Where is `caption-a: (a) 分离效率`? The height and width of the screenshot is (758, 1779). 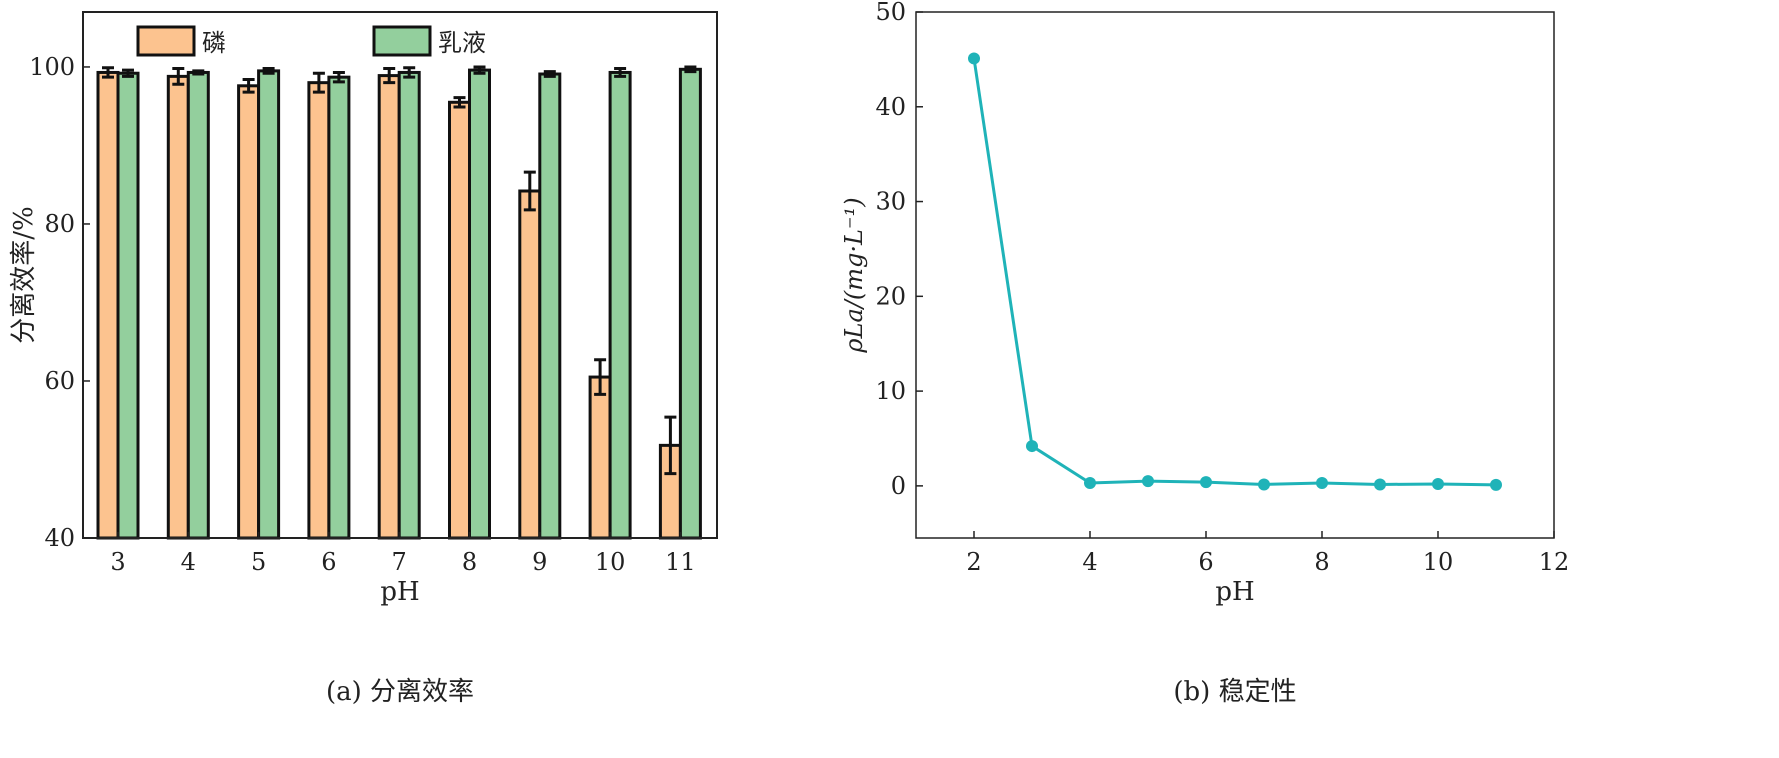 caption-a: (a) 分离效率 is located at coordinates (400, 692).